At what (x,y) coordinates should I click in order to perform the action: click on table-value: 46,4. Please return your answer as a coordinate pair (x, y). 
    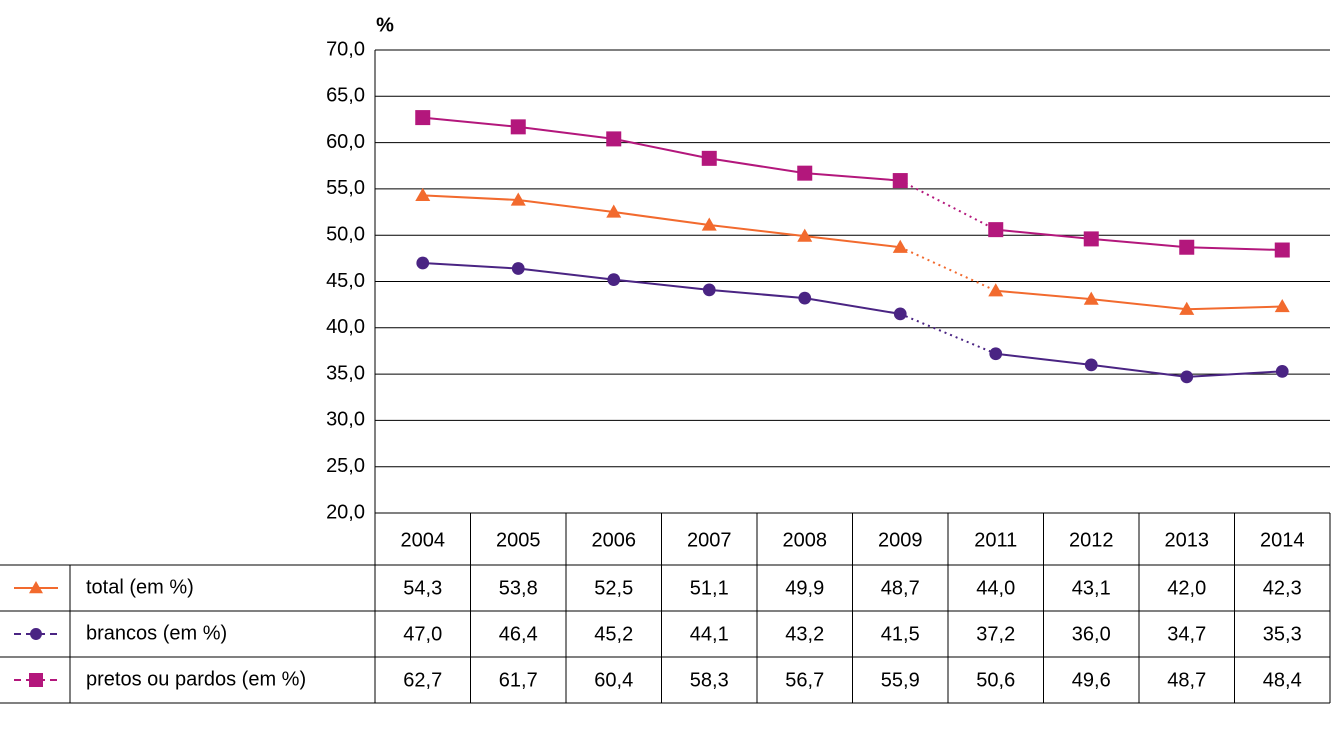
    Looking at the image, I should click on (518, 634).